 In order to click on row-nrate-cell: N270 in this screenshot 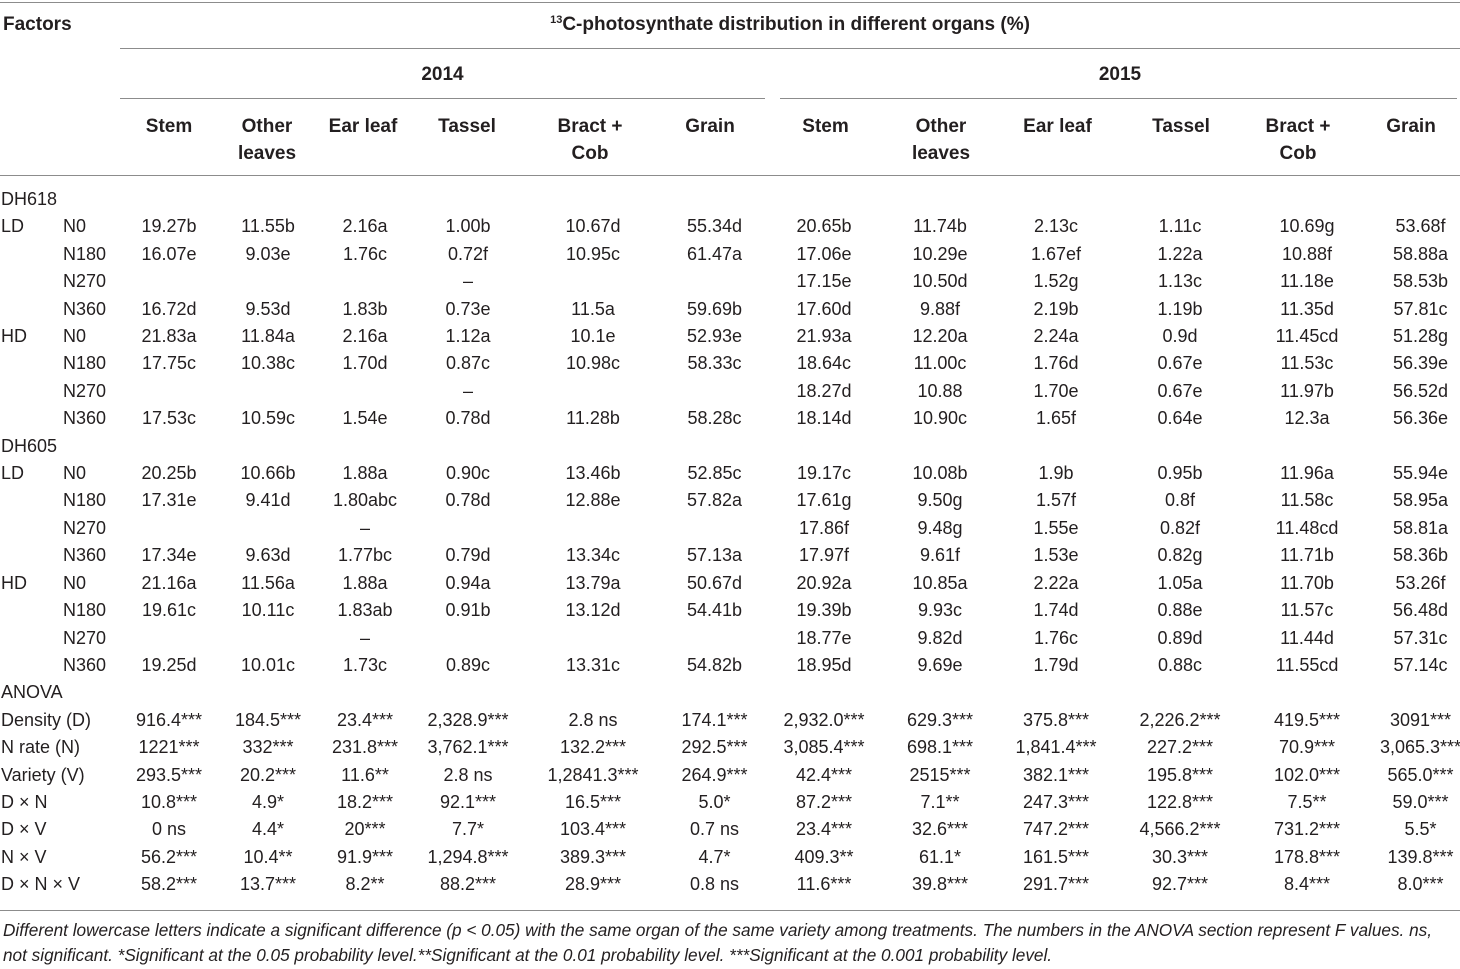, I will do `click(85, 527)`.